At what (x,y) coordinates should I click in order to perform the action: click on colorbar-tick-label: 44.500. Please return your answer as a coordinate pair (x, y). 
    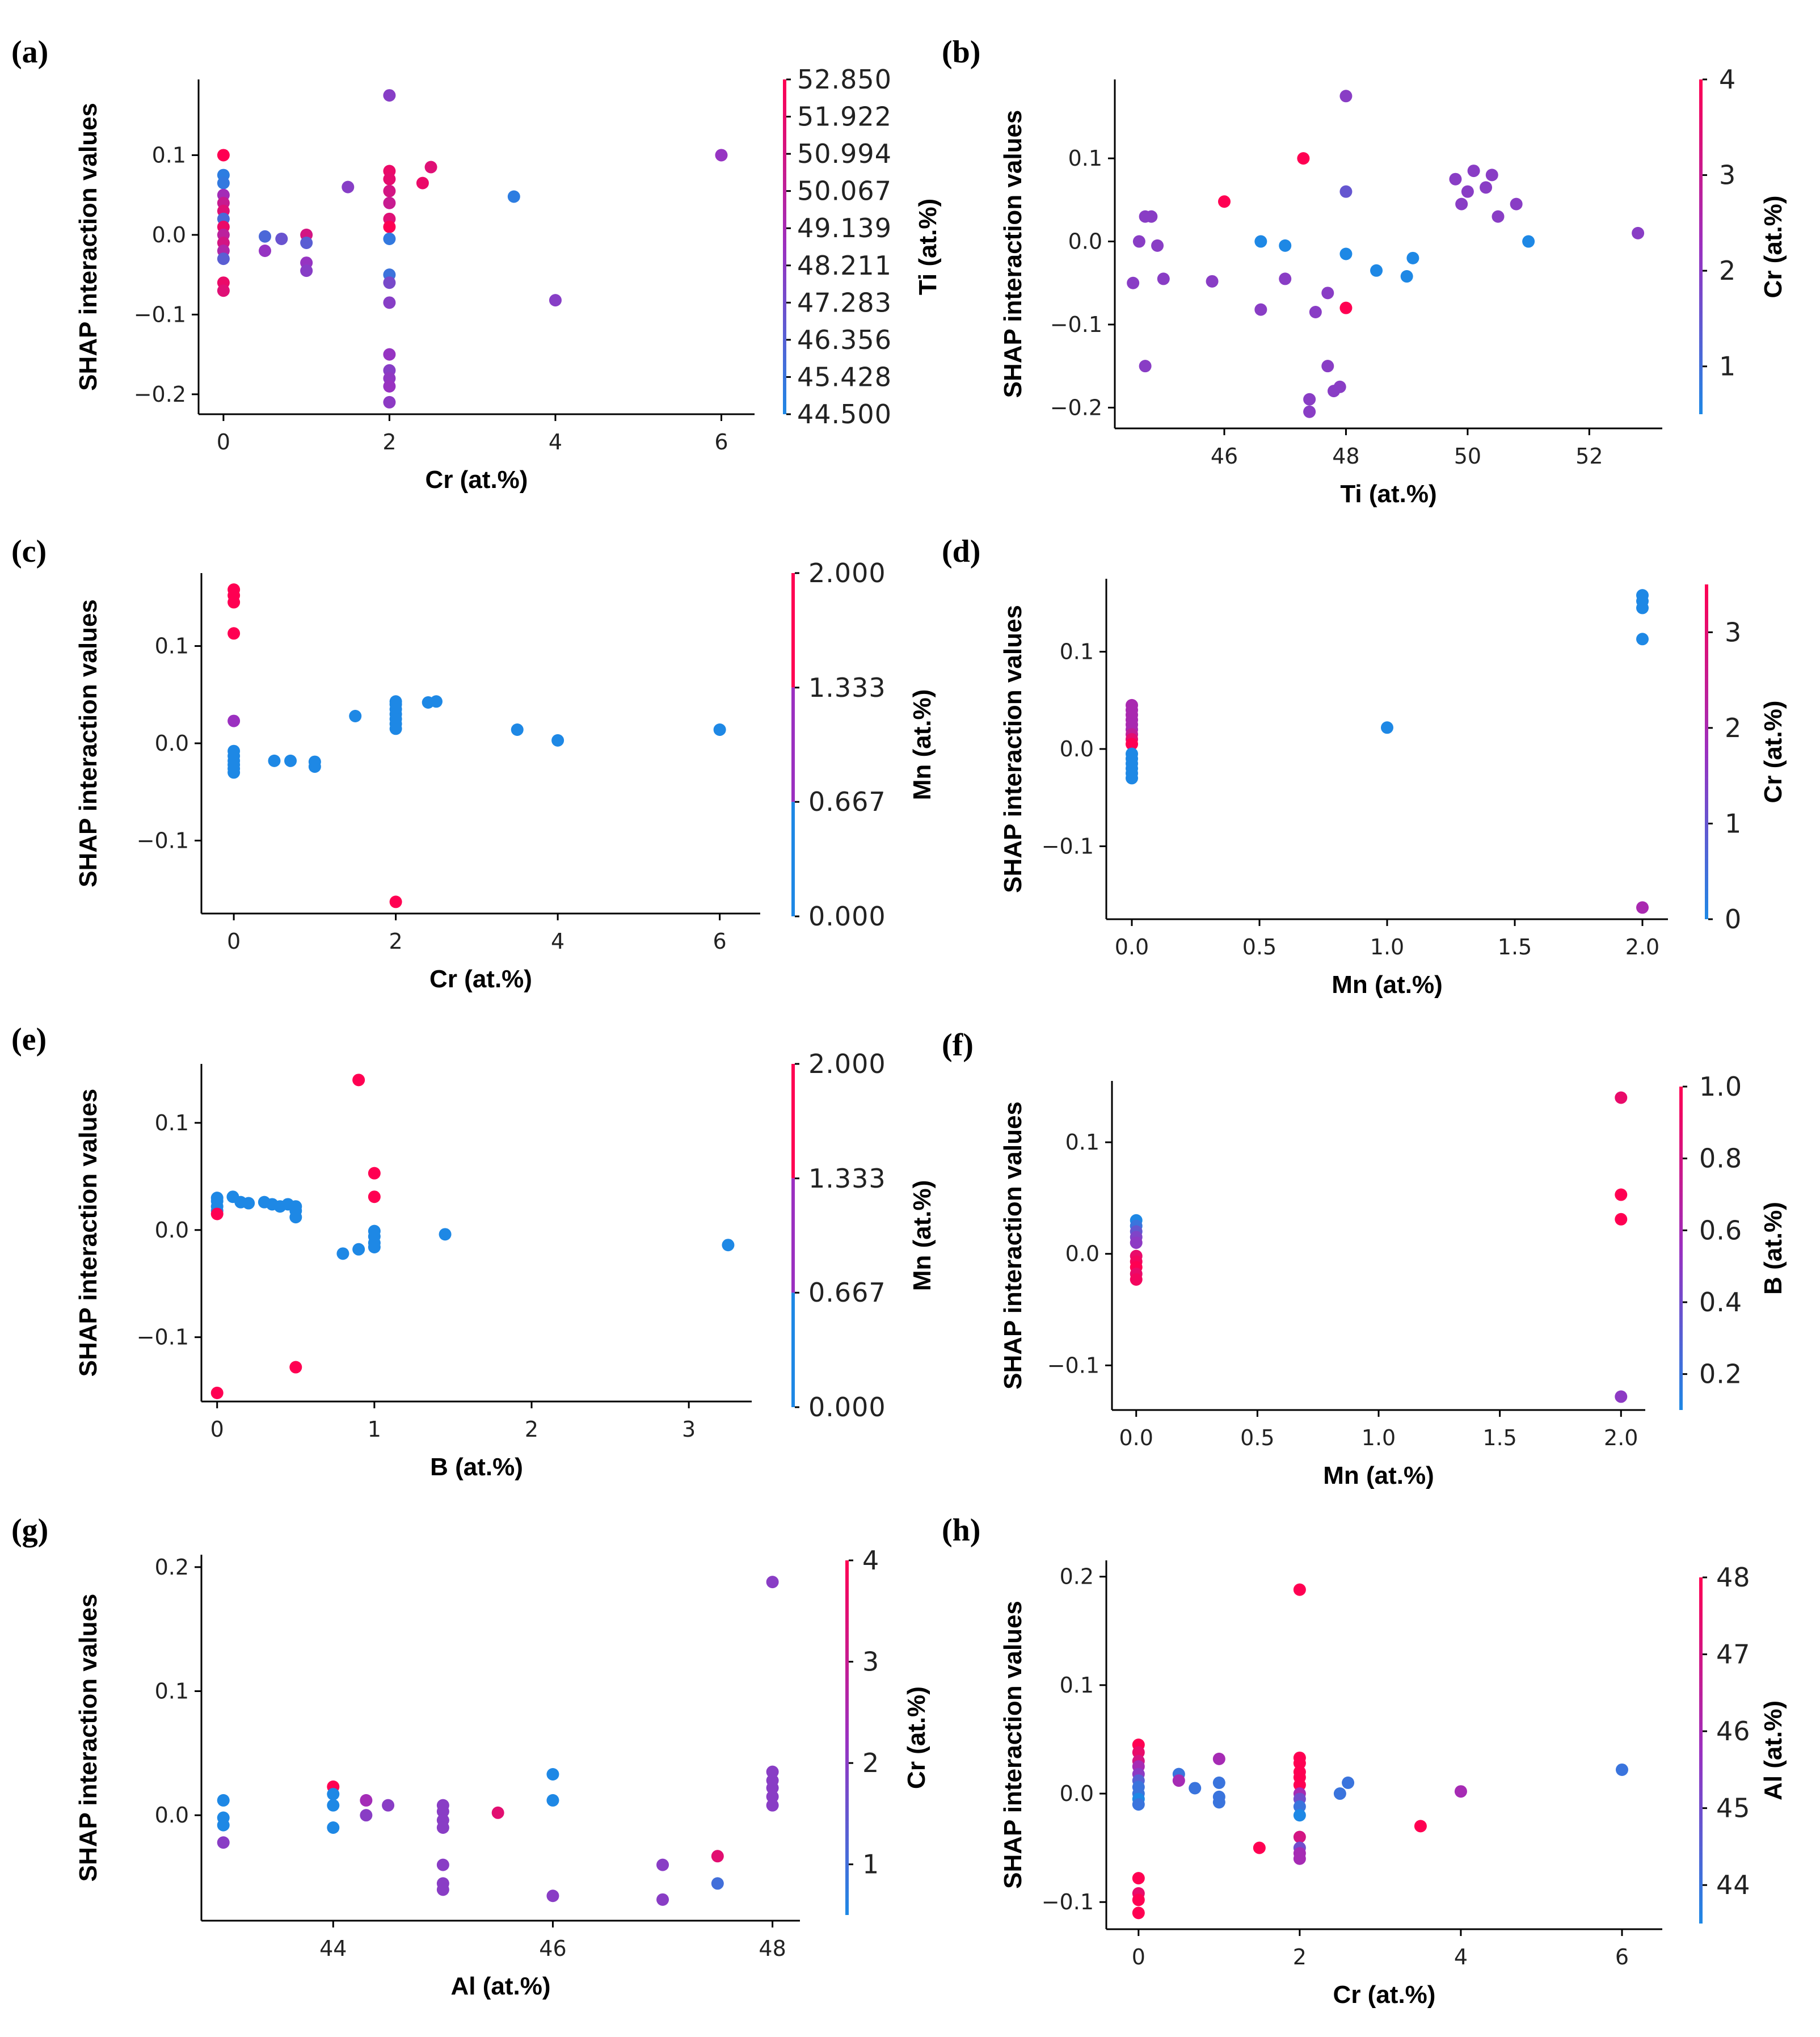
    Looking at the image, I should click on (844, 414).